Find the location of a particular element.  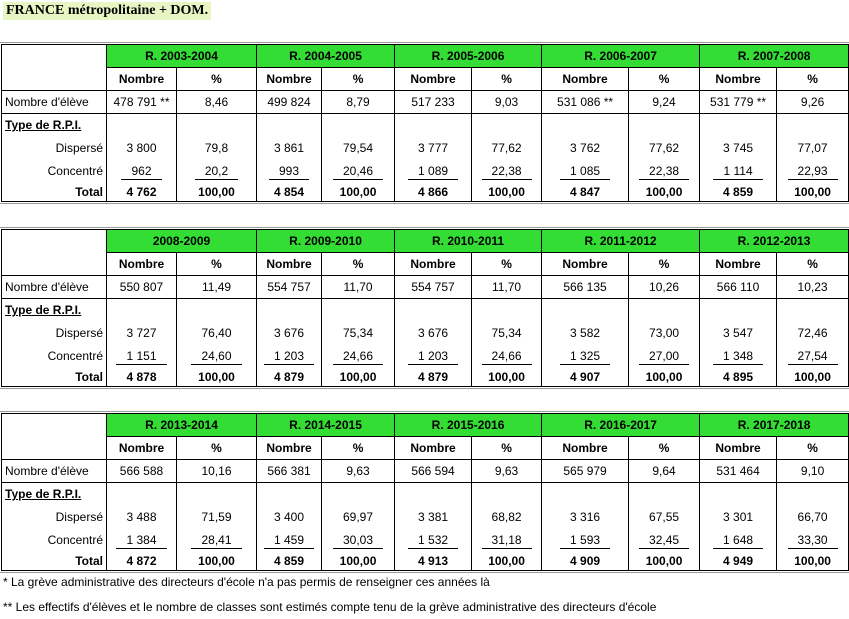

value-cell: 27,54 is located at coordinates (812, 355).